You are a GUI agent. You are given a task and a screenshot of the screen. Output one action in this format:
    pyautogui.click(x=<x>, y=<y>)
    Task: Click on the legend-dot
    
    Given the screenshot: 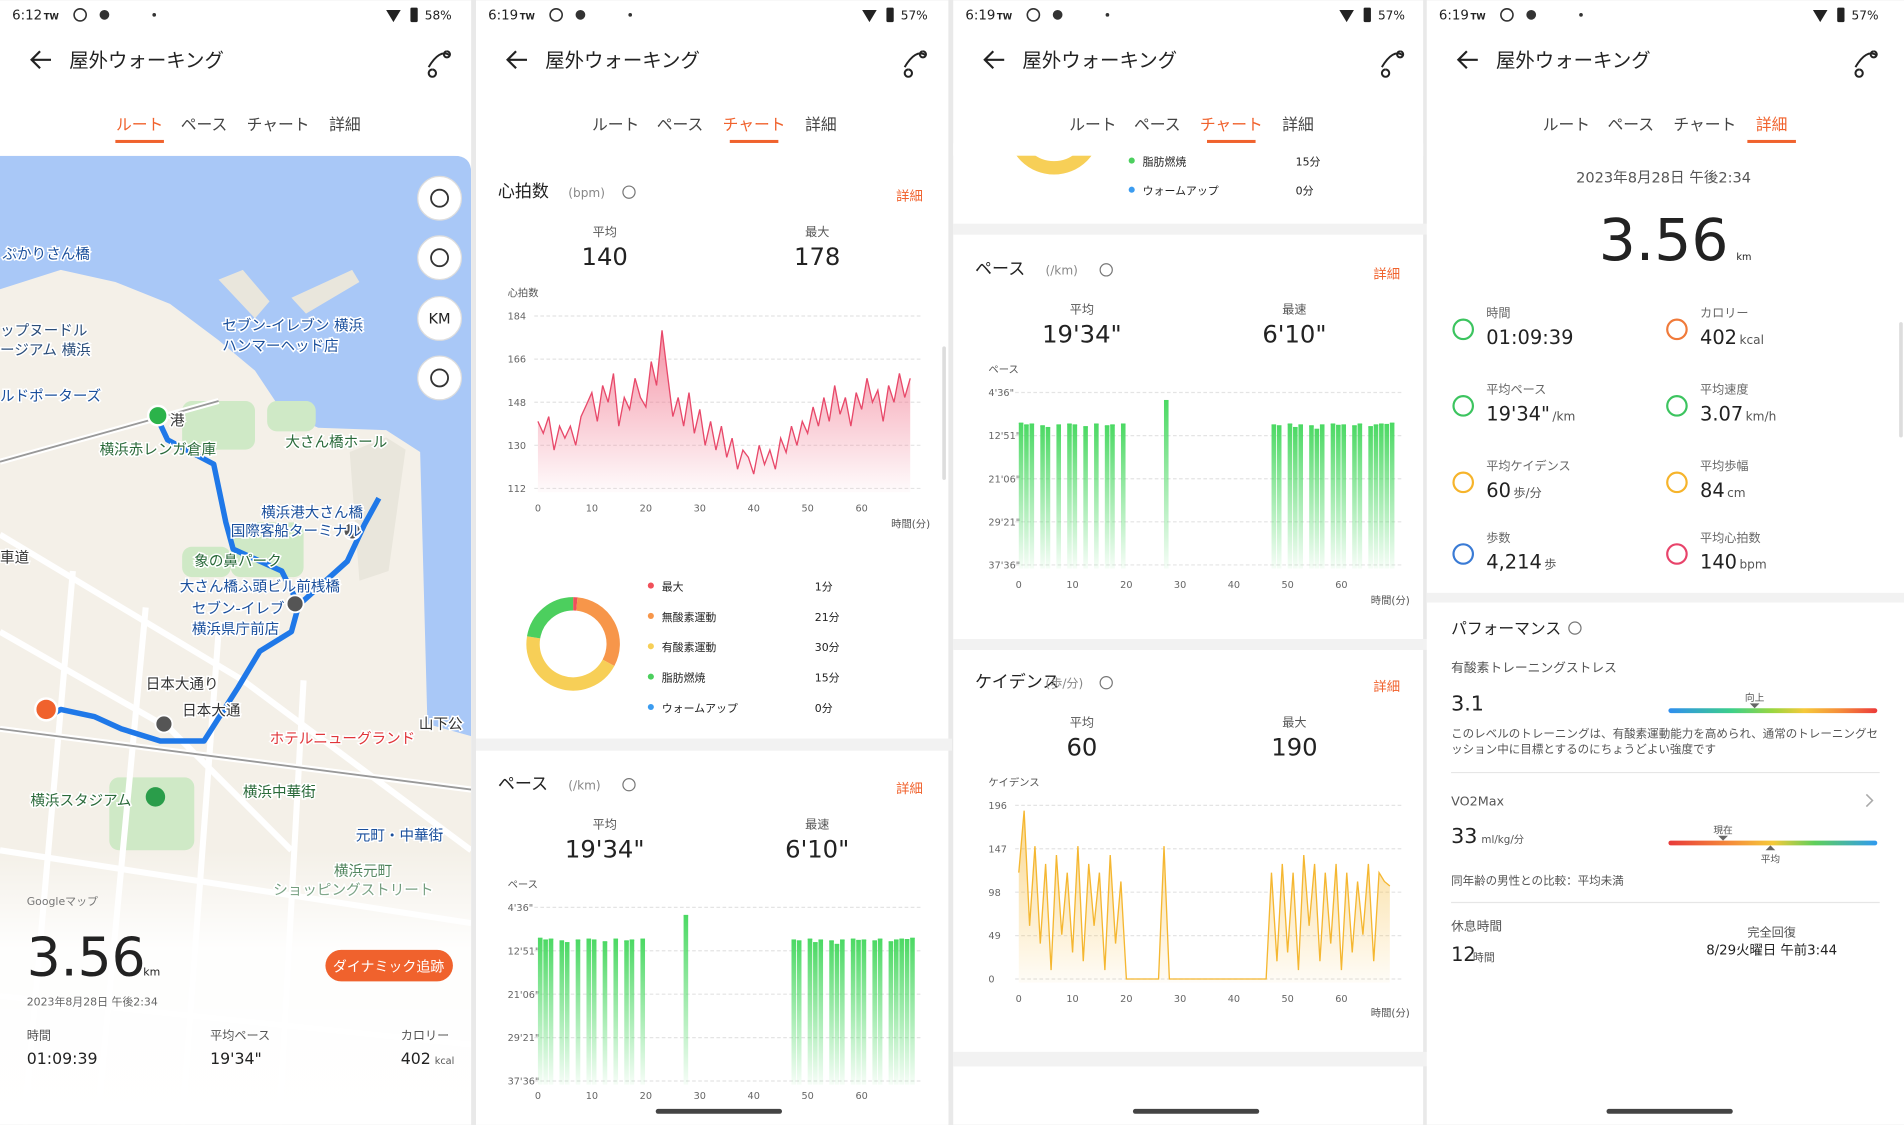 What is the action you would take?
    pyautogui.click(x=650, y=615)
    